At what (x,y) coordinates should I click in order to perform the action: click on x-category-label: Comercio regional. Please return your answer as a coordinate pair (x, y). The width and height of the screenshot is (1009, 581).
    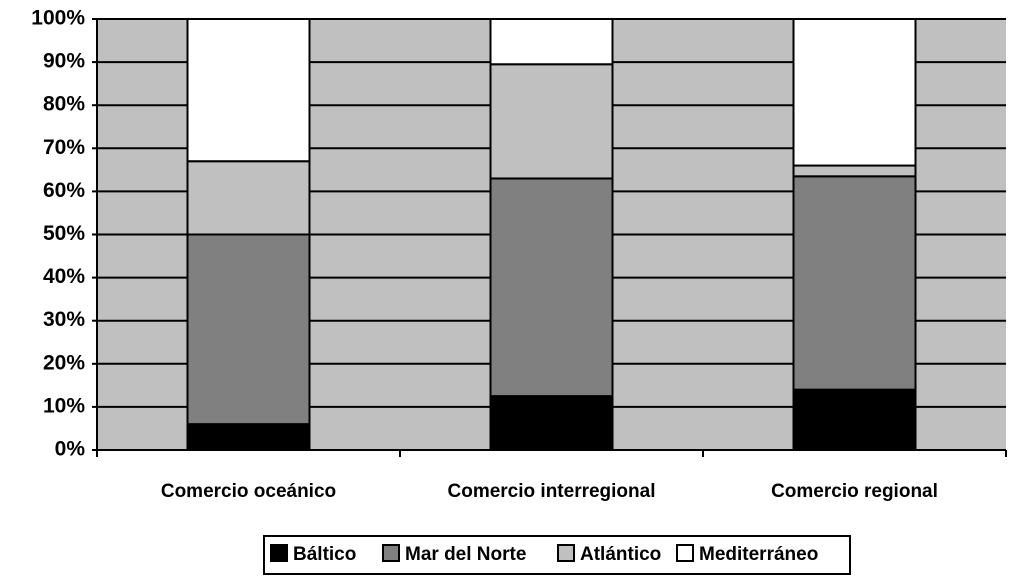
    Looking at the image, I should click on (854, 491).